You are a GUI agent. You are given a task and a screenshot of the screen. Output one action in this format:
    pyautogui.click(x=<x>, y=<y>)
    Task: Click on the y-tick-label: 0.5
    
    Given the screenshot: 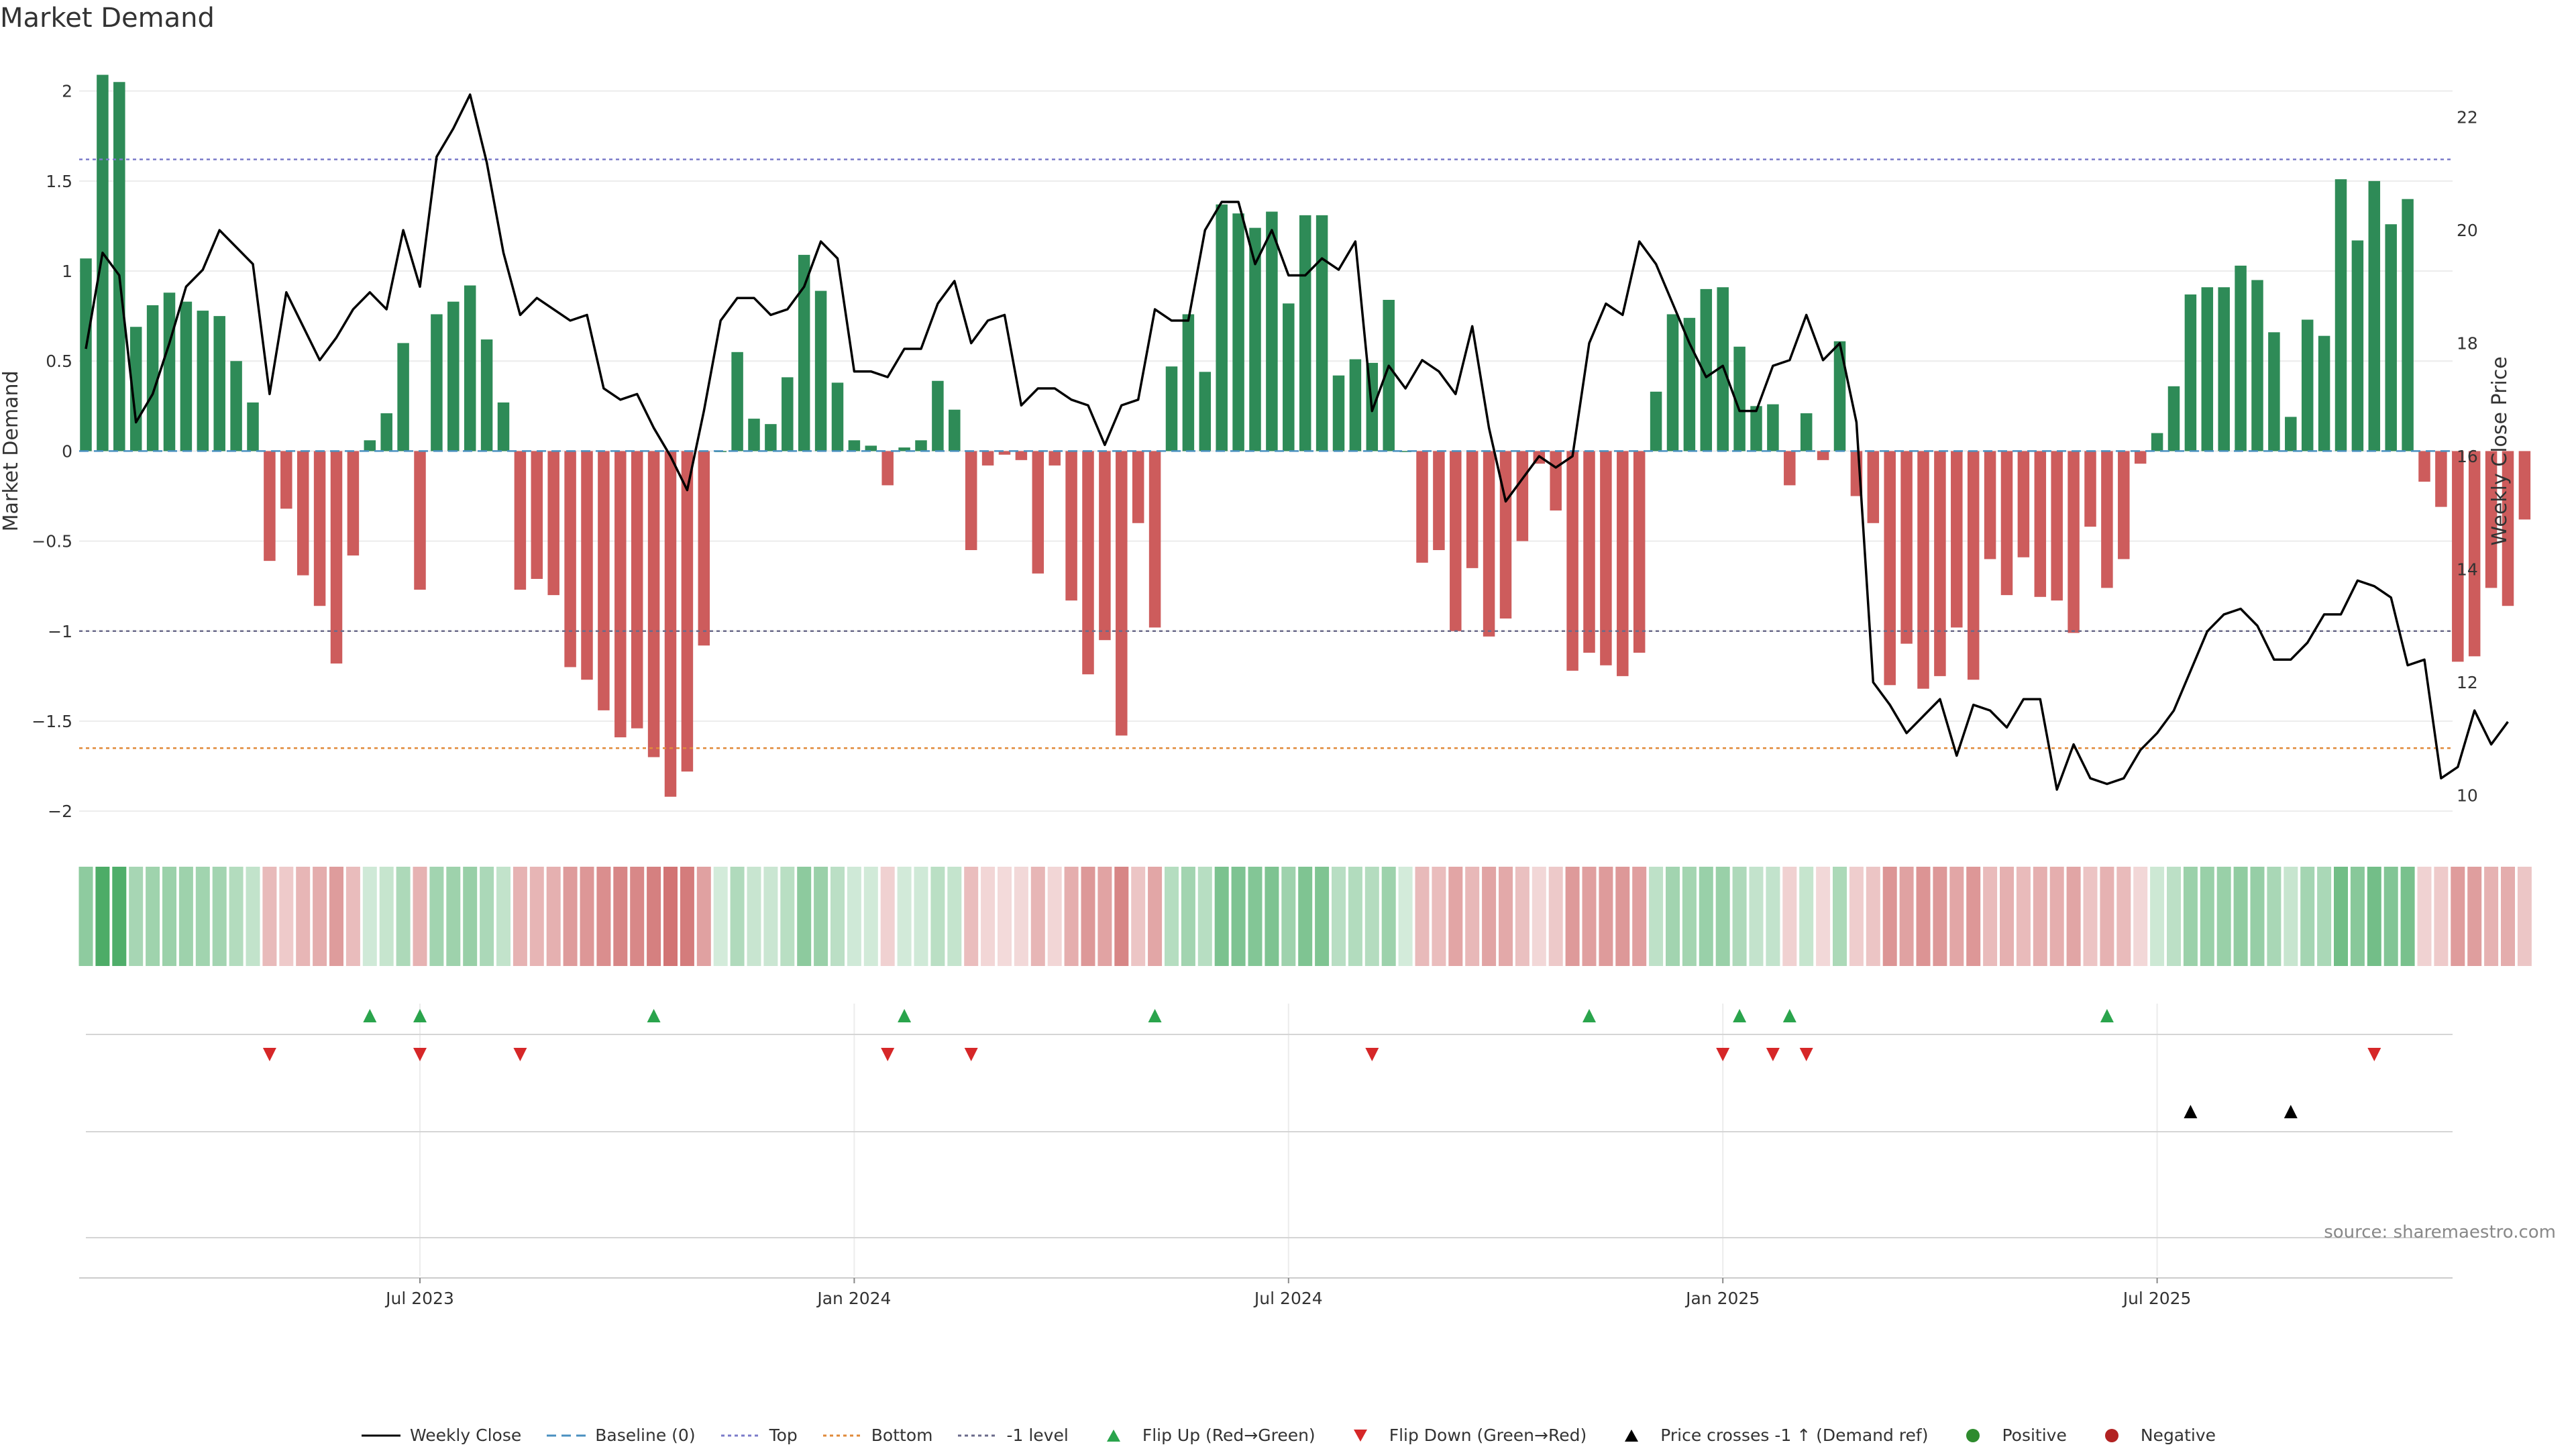 What is the action you would take?
    pyautogui.click(x=59, y=361)
    